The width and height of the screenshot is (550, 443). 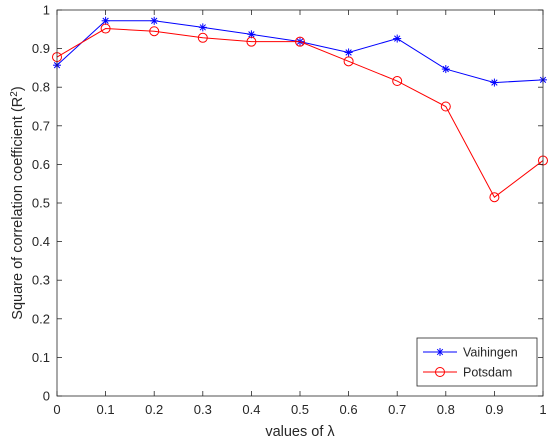 What do you see at coordinates (106, 409) in the screenshot?
I see `x-tick-label: 0.1` at bounding box center [106, 409].